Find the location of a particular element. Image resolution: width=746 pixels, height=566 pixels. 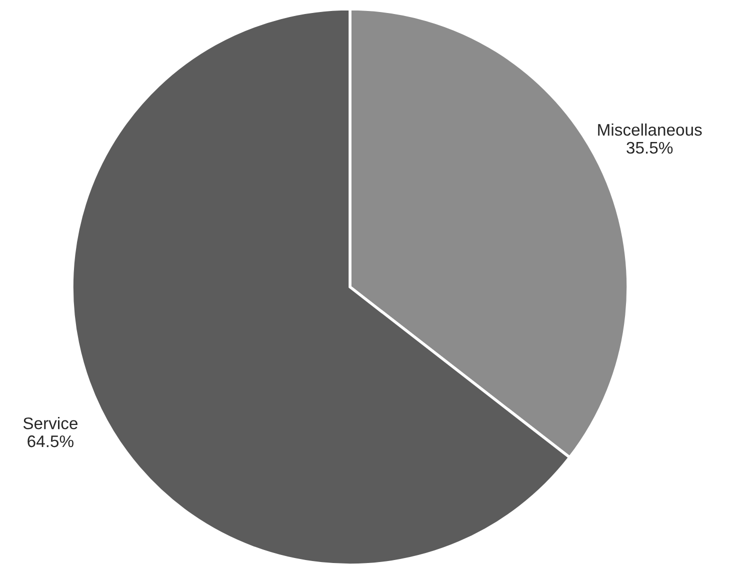

data-label: 64.5% is located at coordinates (51, 441).